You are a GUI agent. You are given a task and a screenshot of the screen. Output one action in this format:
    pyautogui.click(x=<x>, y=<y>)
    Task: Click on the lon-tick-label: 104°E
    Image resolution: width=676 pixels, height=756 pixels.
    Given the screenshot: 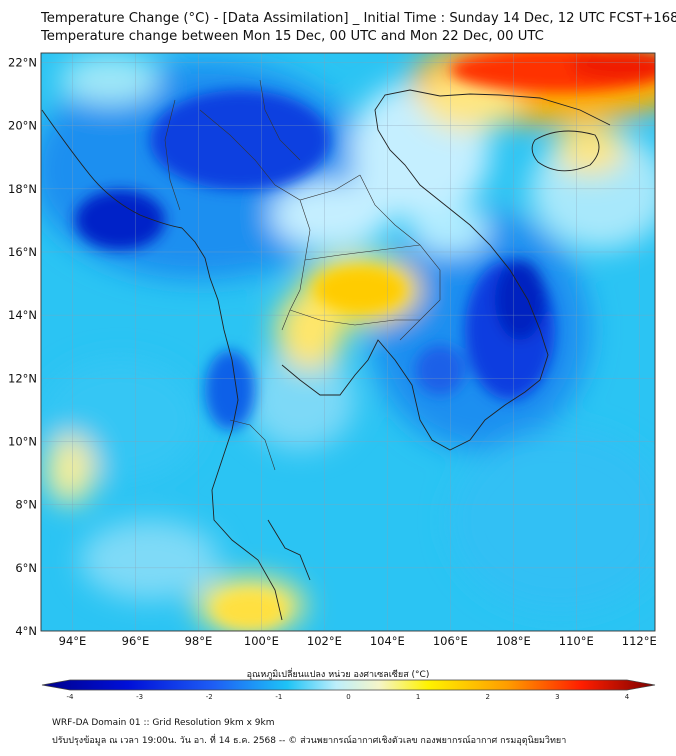 What is the action you would take?
    pyautogui.click(x=387, y=641)
    